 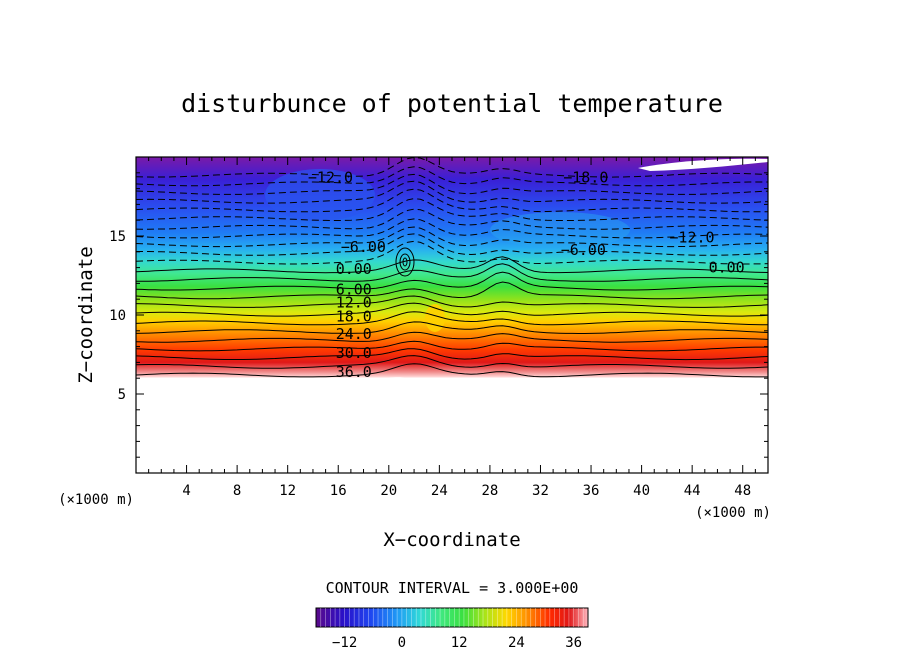 What do you see at coordinates (96, 500) in the screenshot?
I see `x-unit-left: (×1000 m)` at bounding box center [96, 500].